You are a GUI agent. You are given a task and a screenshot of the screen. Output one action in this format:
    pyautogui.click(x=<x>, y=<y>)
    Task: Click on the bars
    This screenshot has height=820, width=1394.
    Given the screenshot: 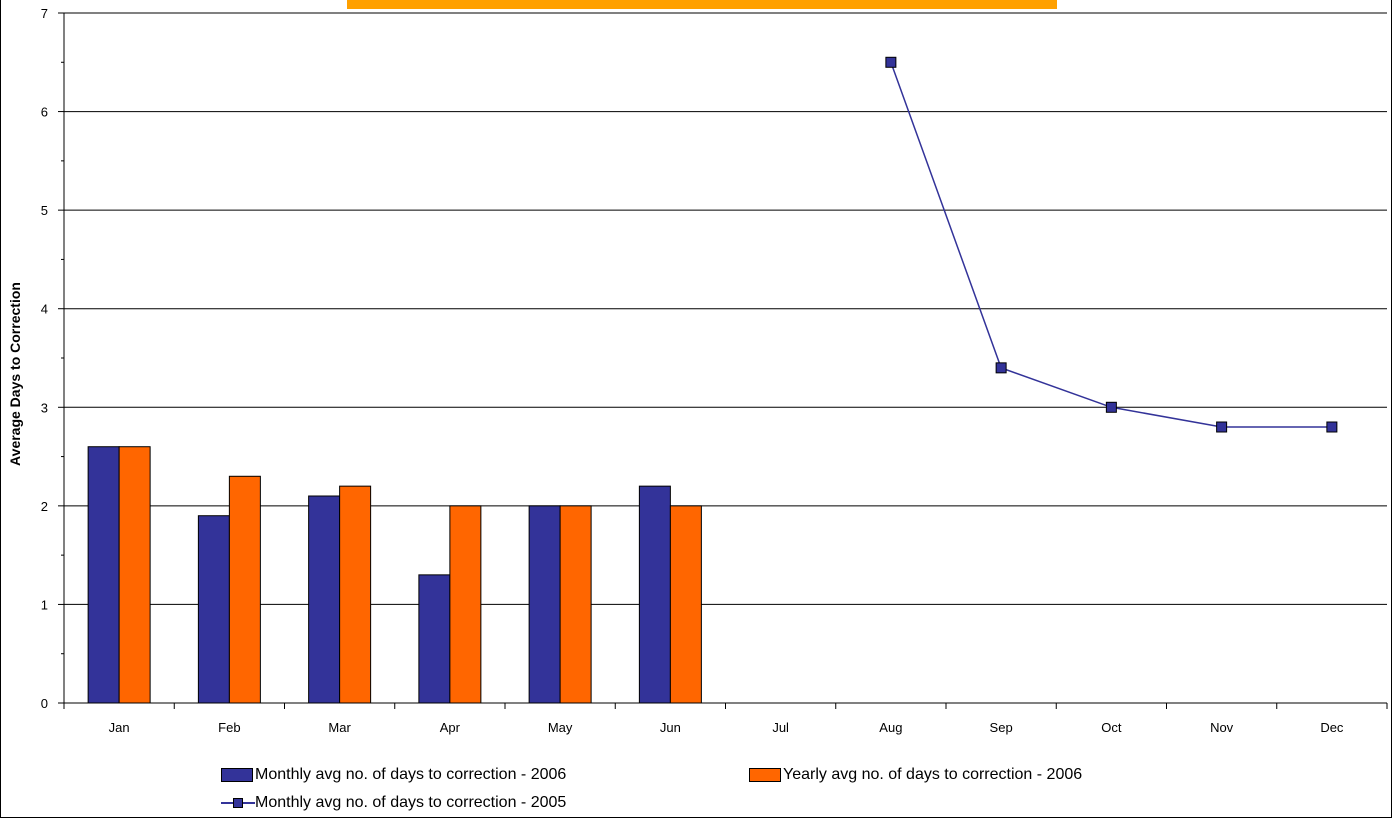 What is the action you would take?
    pyautogui.click(x=394, y=575)
    